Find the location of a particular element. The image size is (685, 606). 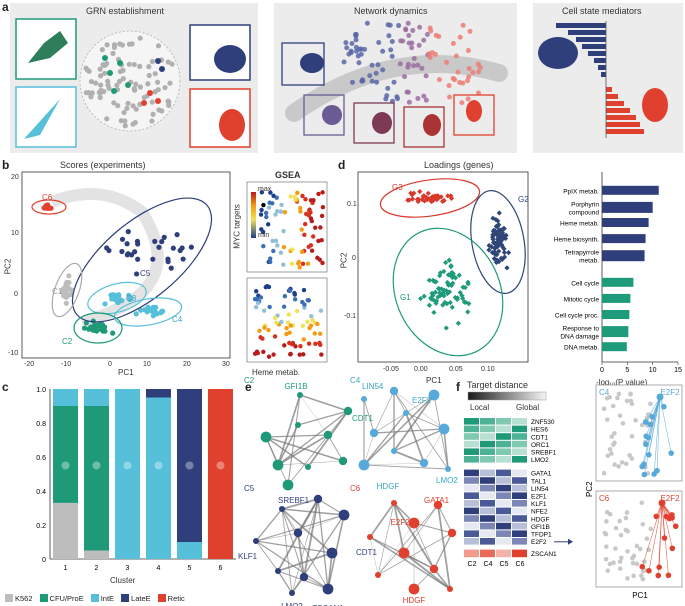

legend-item: LateE is located at coordinates (136, 598).